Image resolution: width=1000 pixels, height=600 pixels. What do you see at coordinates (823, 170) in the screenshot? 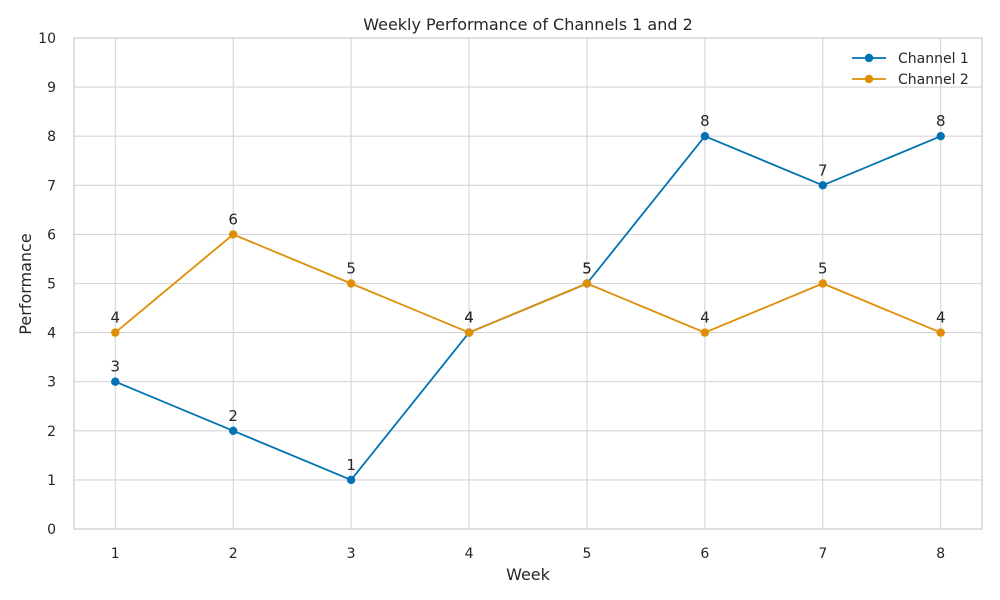
I see `data-label: 7` at bounding box center [823, 170].